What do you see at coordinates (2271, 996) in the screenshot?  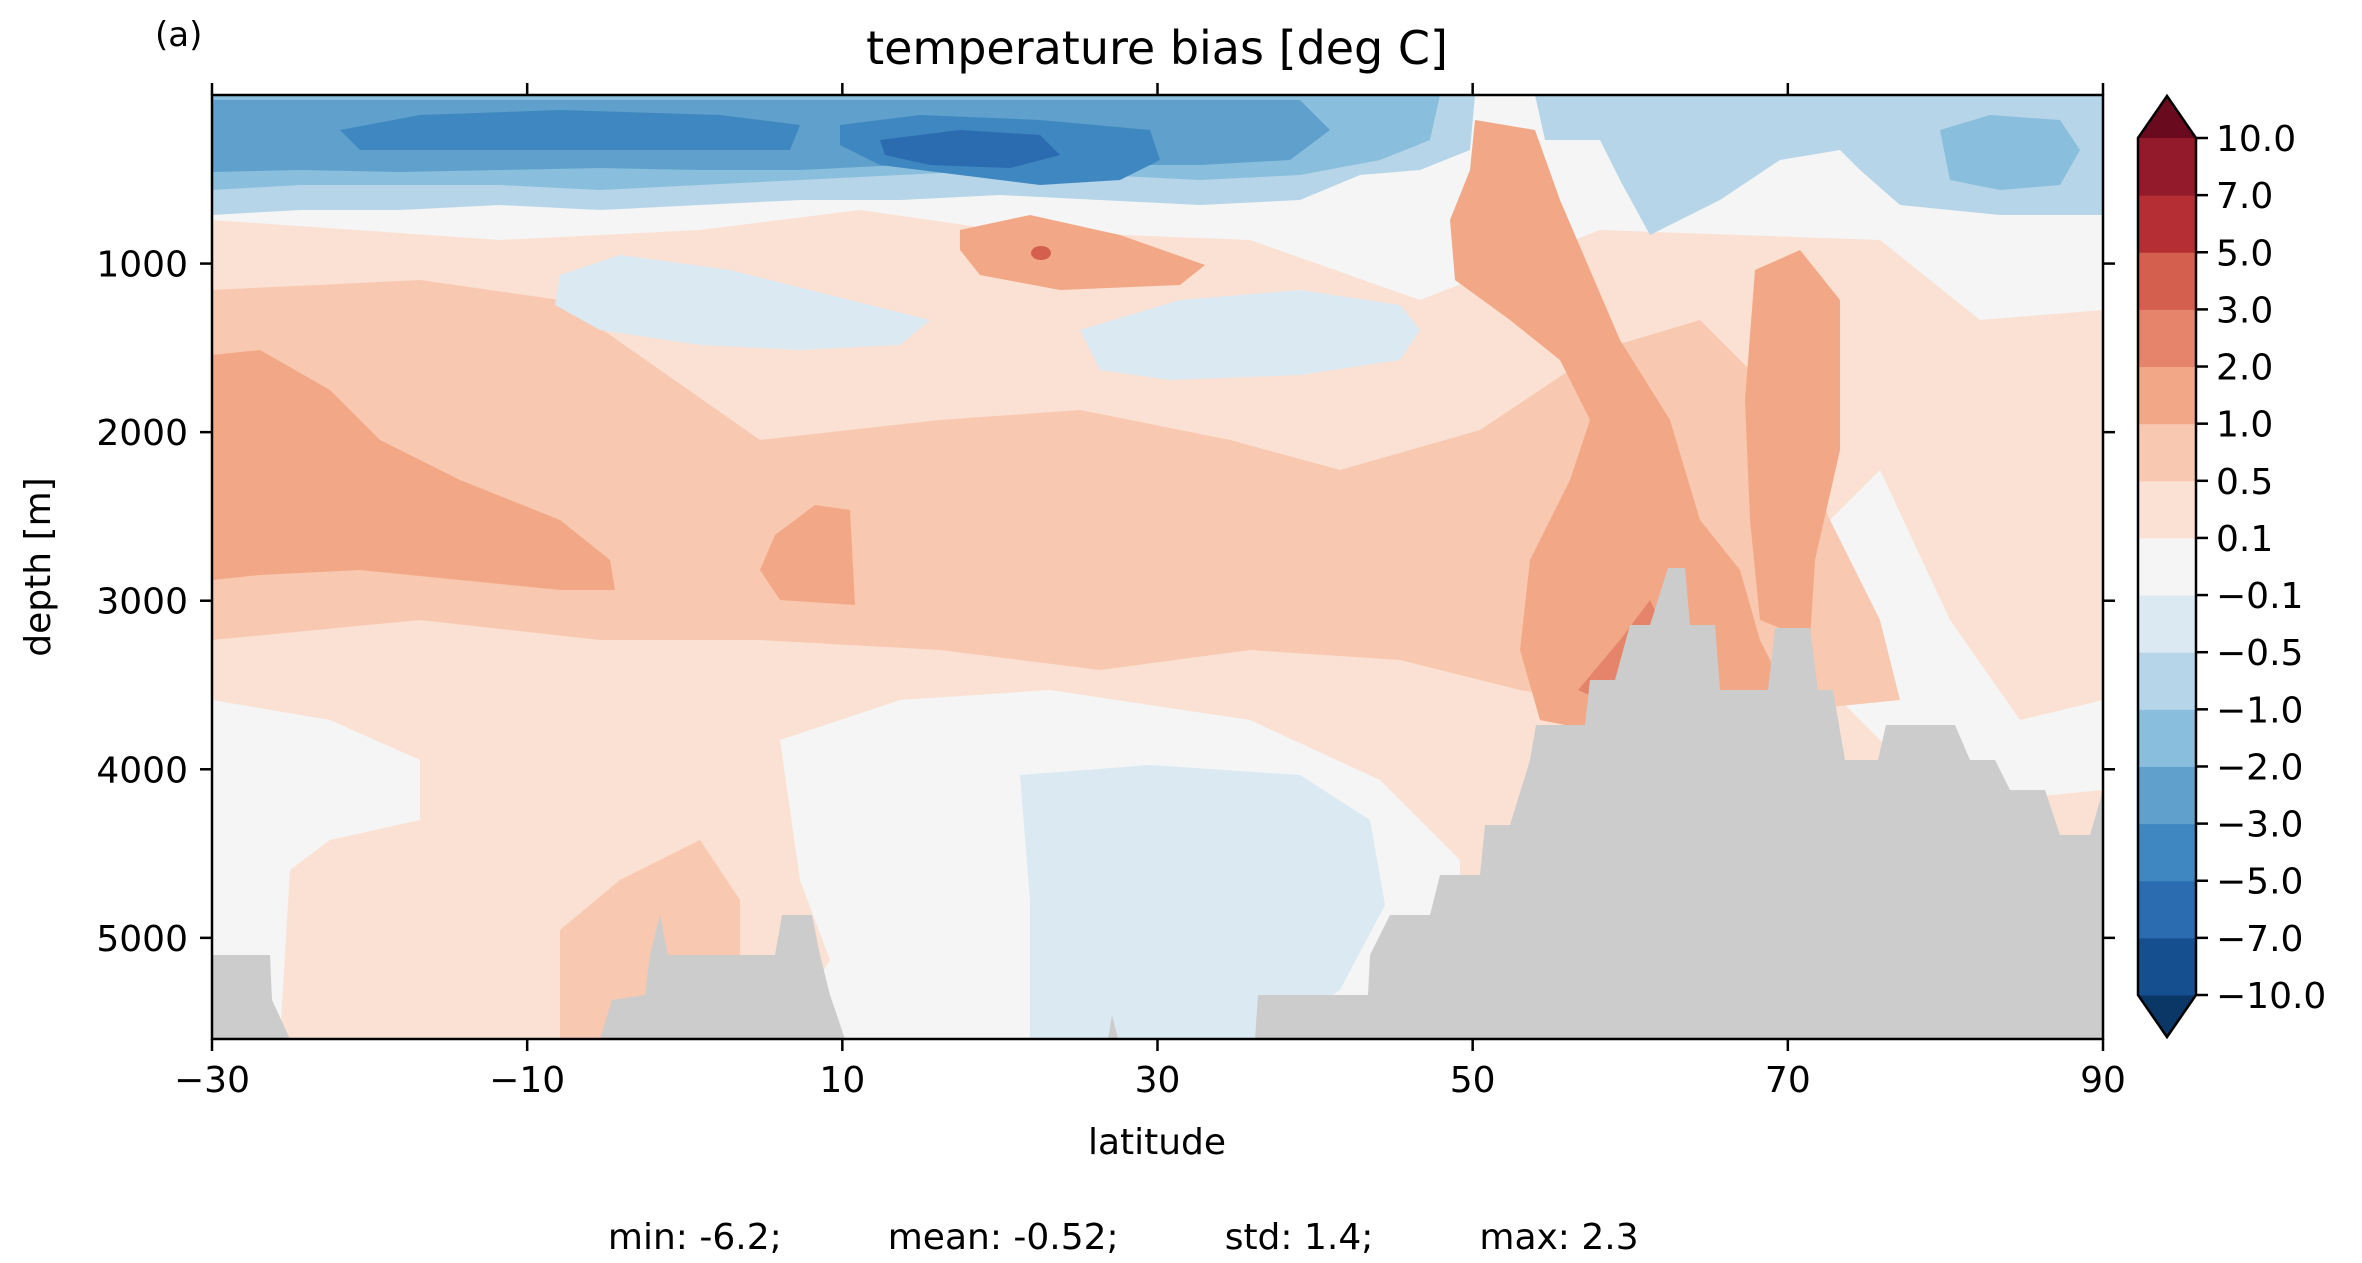 I see `colorbar-tick-label: −10.0` at bounding box center [2271, 996].